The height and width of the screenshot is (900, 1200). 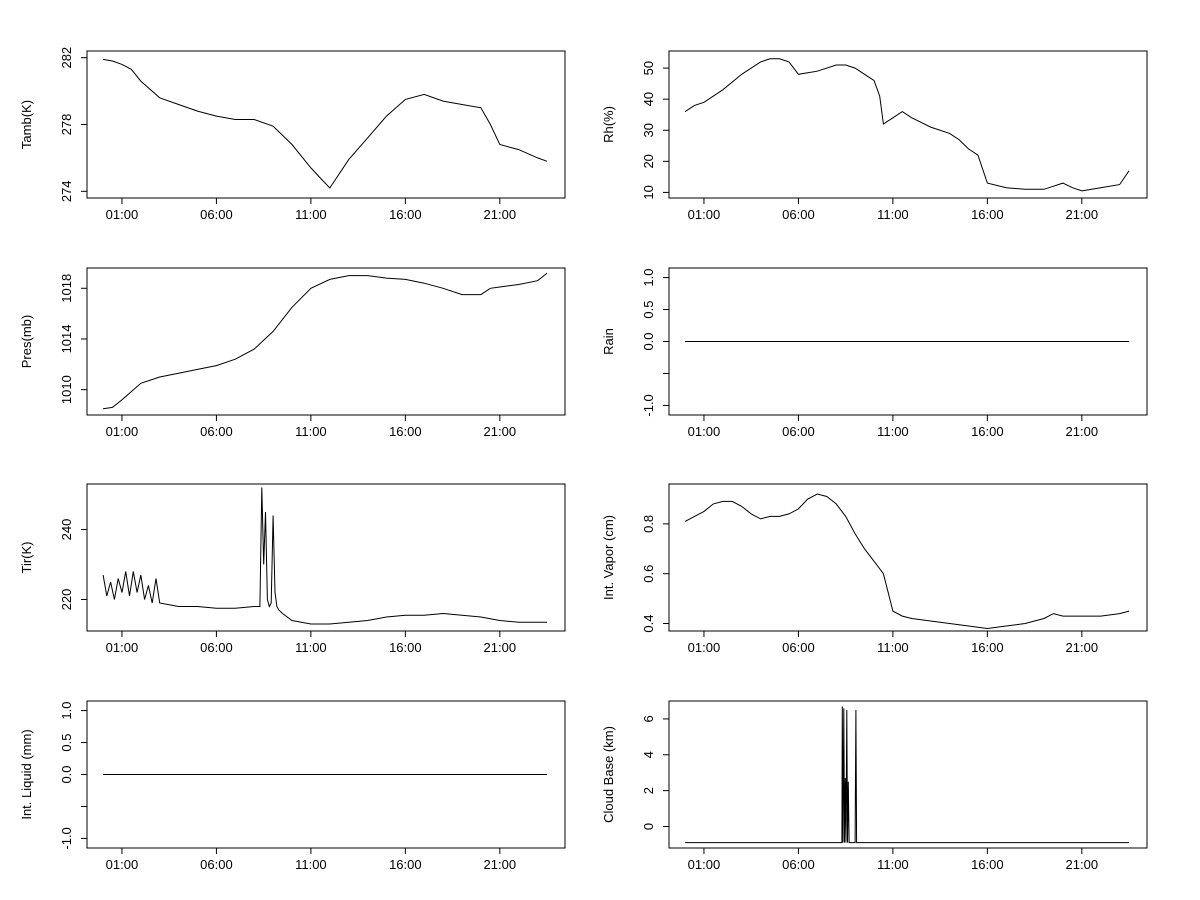 What do you see at coordinates (608, 341) in the screenshot?
I see `y-axis-label: Rain` at bounding box center [608, 341].